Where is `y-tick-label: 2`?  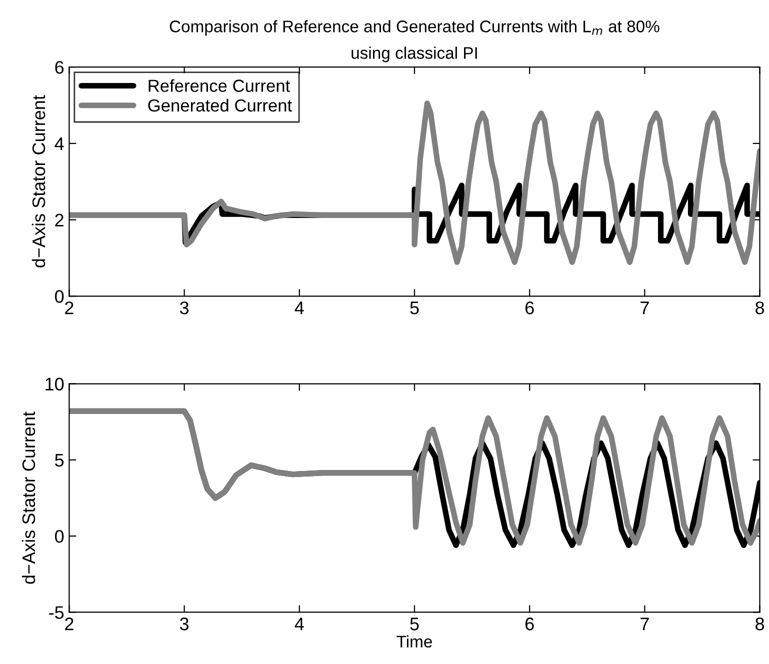
y-tick-label: 2 is located at coordinates (59, 220).